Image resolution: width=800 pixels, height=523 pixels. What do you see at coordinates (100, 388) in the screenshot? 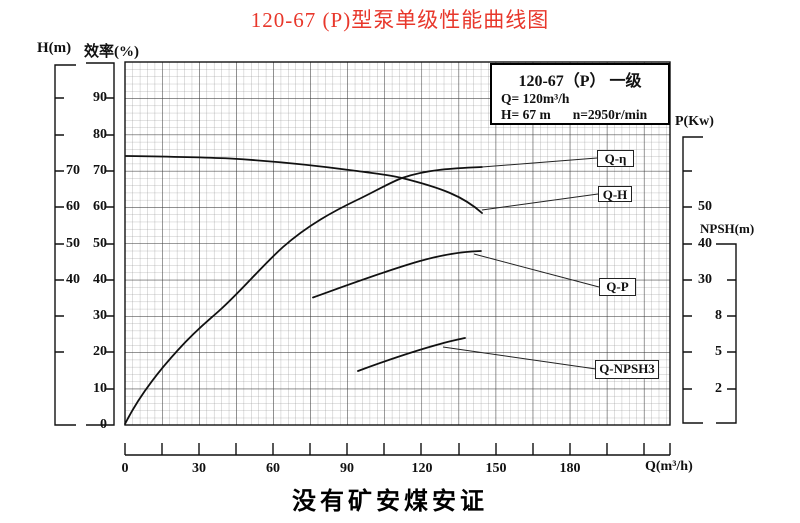
I see `efficiency-tick-label: 10` at bounding box center [100, 388].